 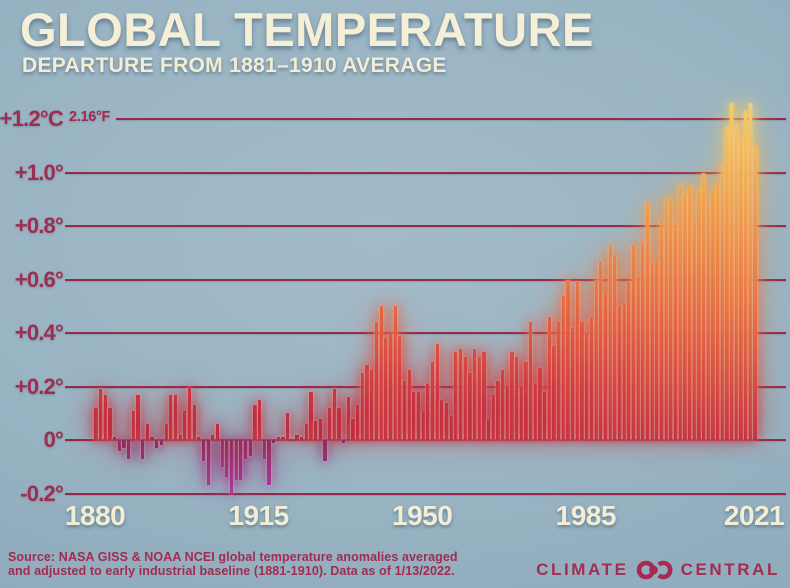 I want to click on bar-1957, so click(x=456, y=395).